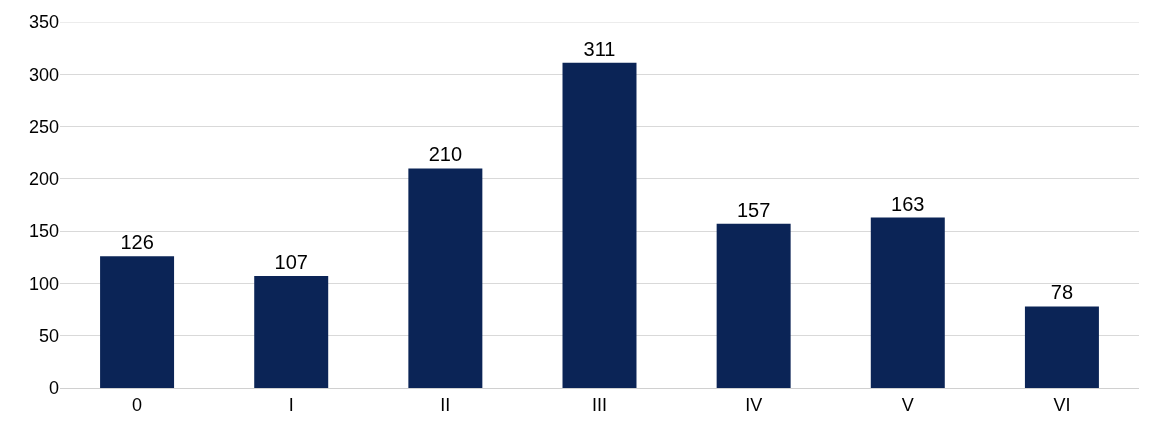 The image size is (1159, 433). Describe the element at coordinates (753, 209) in the screenshot. I see `data-label: 157` at that location.